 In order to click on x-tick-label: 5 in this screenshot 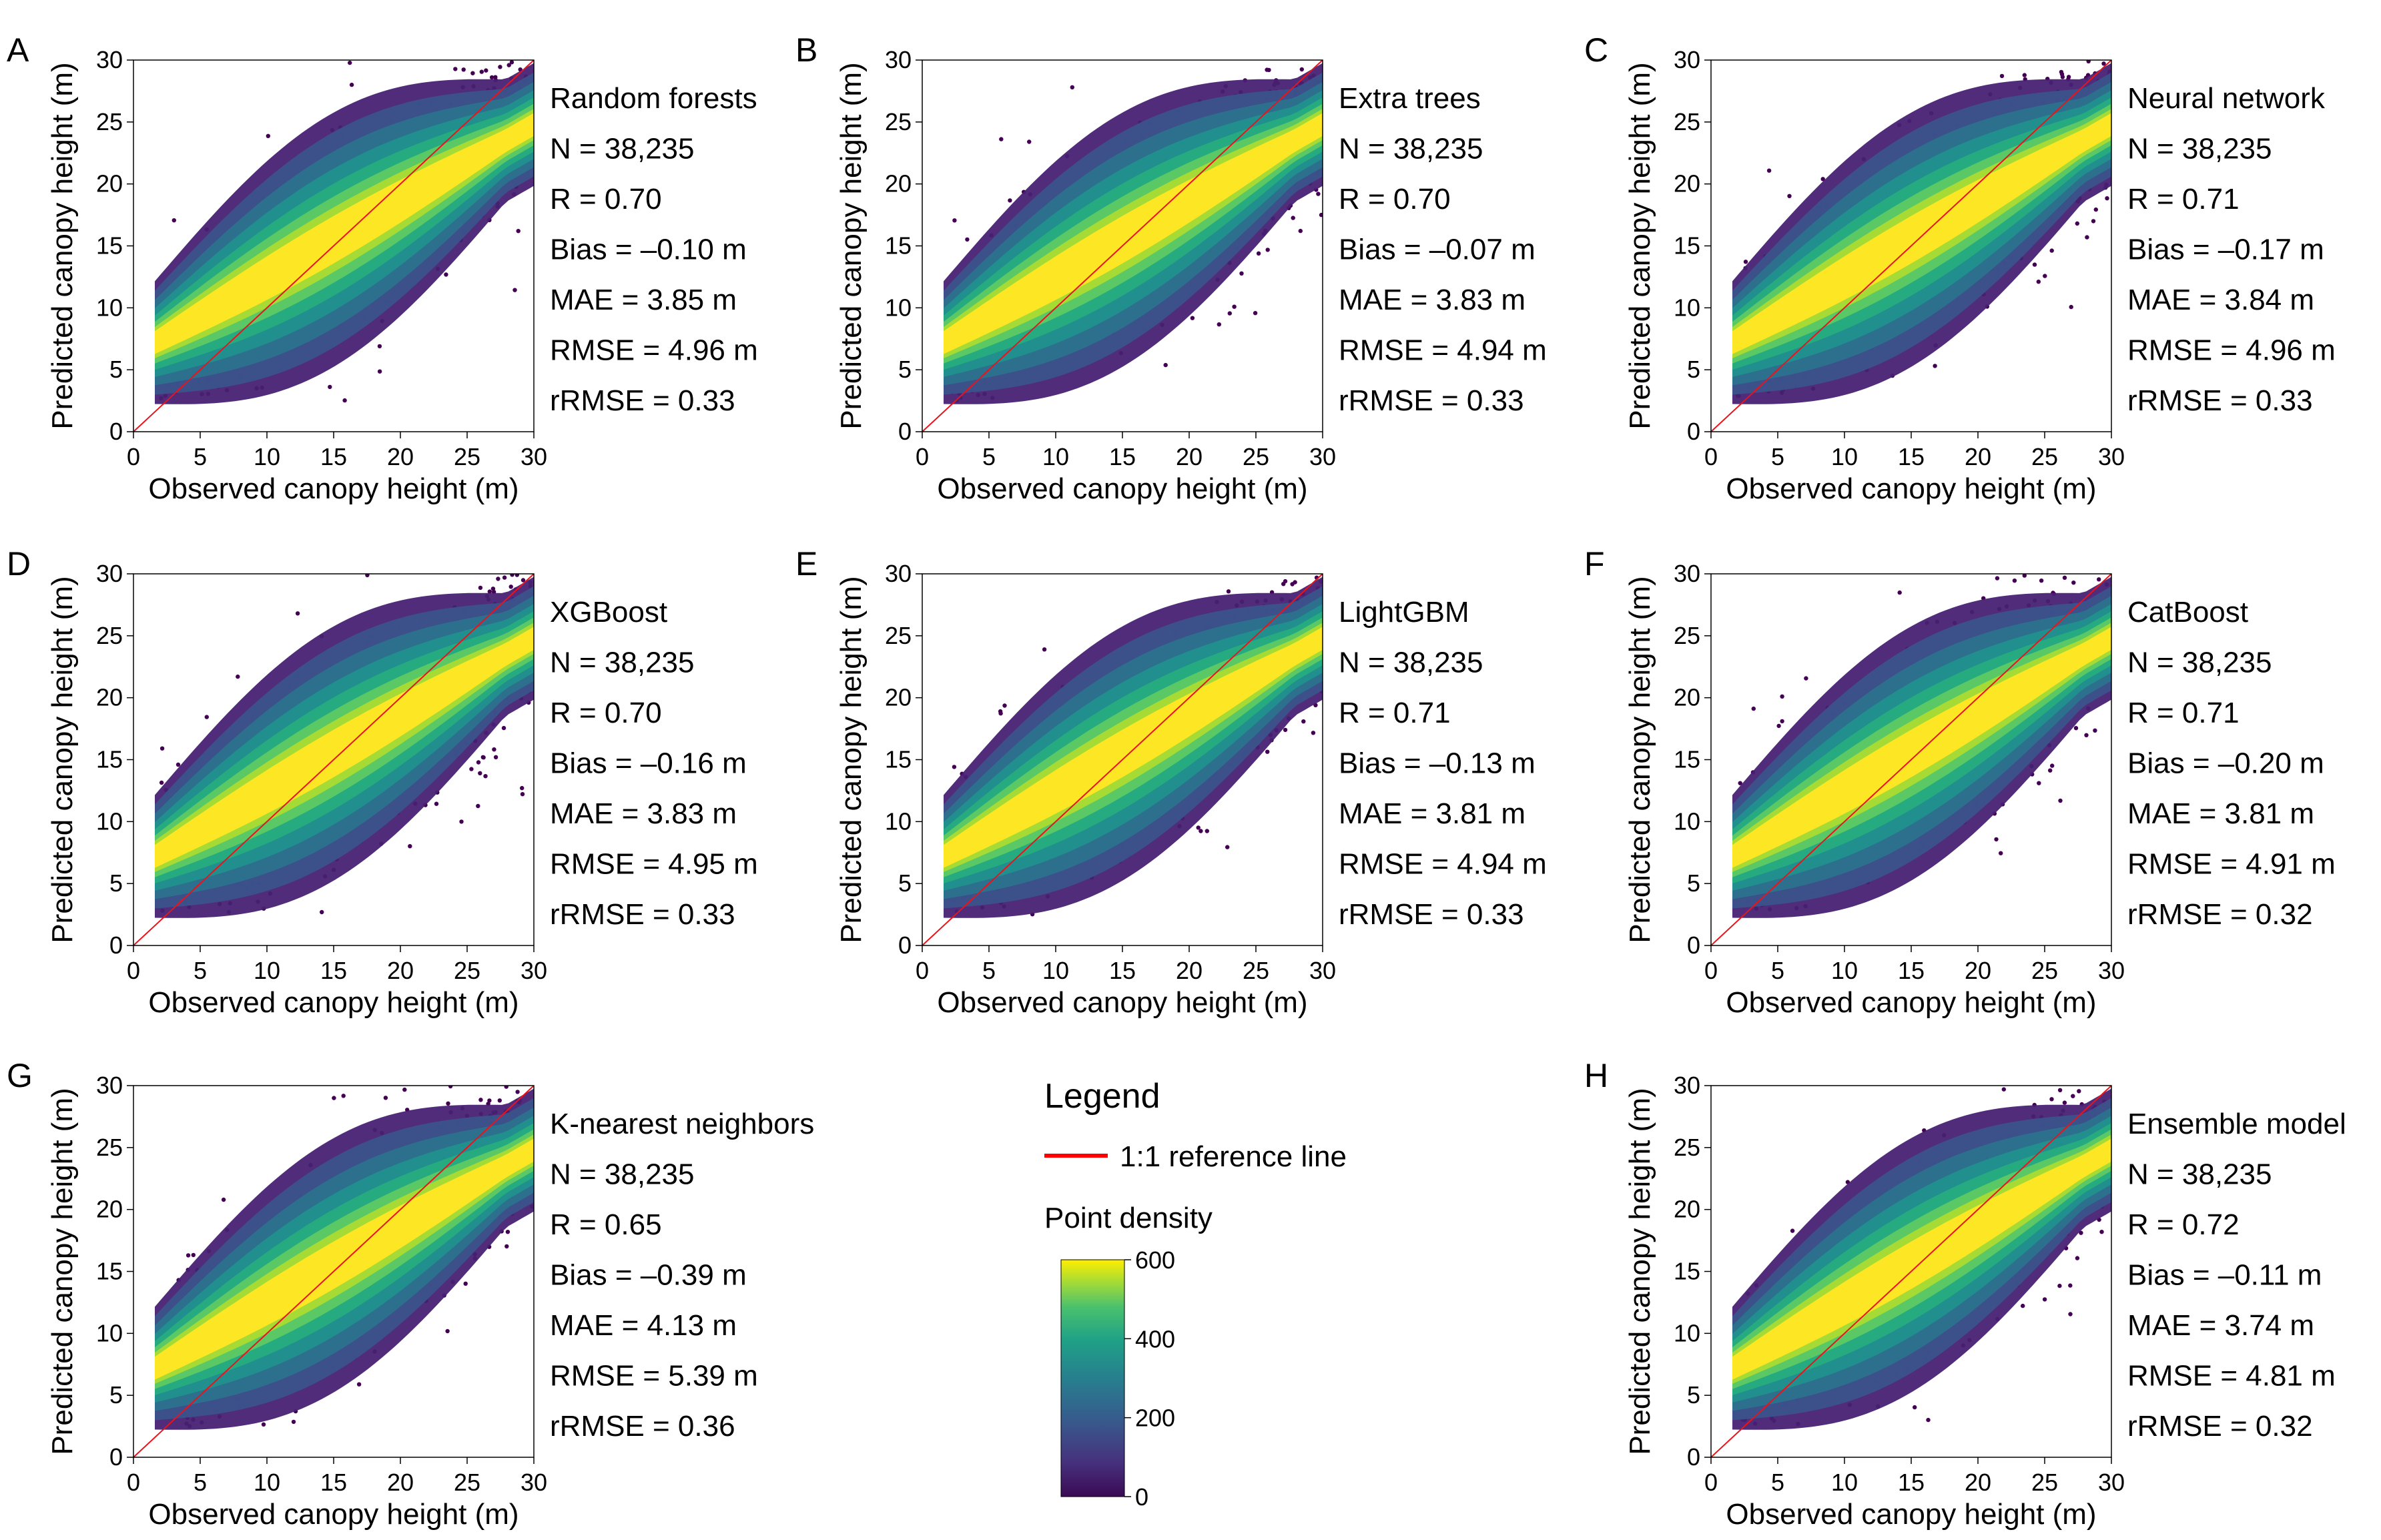, I will do `click(989, 456)`.